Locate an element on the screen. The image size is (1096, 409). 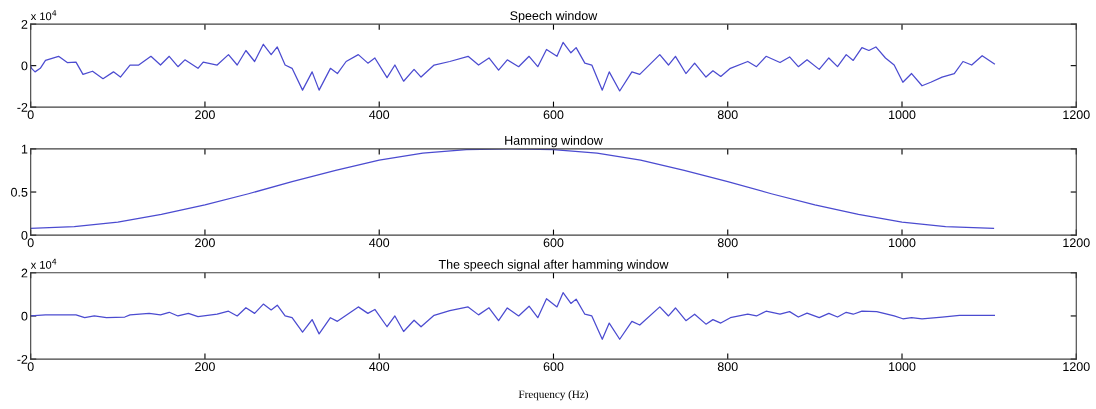
chart-title: Hamming window is located at coordinates (554, 141).